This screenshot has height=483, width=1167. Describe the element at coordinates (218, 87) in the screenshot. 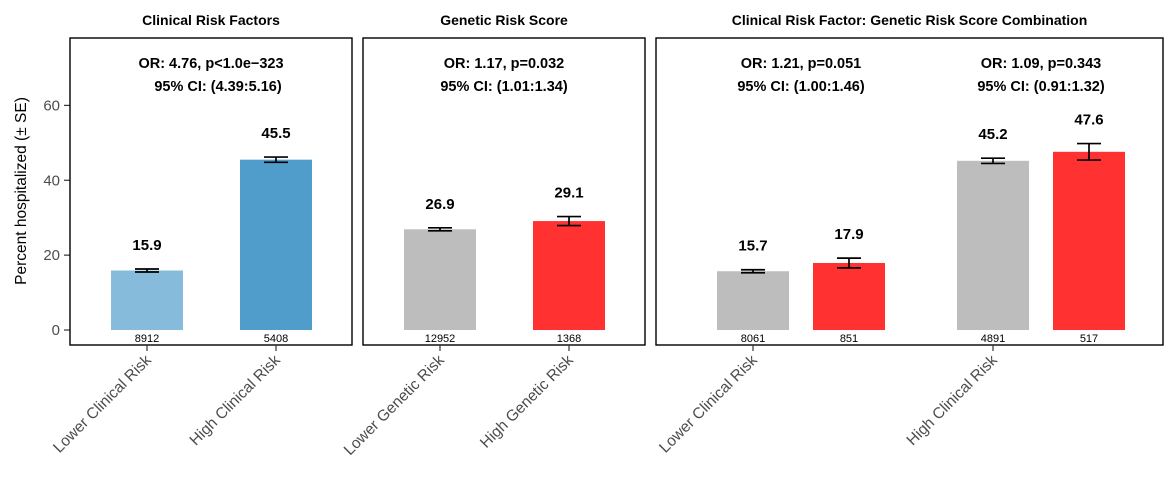

I see `confidence-interval-text: 95% CI: (4.39:5.16)` at that location.